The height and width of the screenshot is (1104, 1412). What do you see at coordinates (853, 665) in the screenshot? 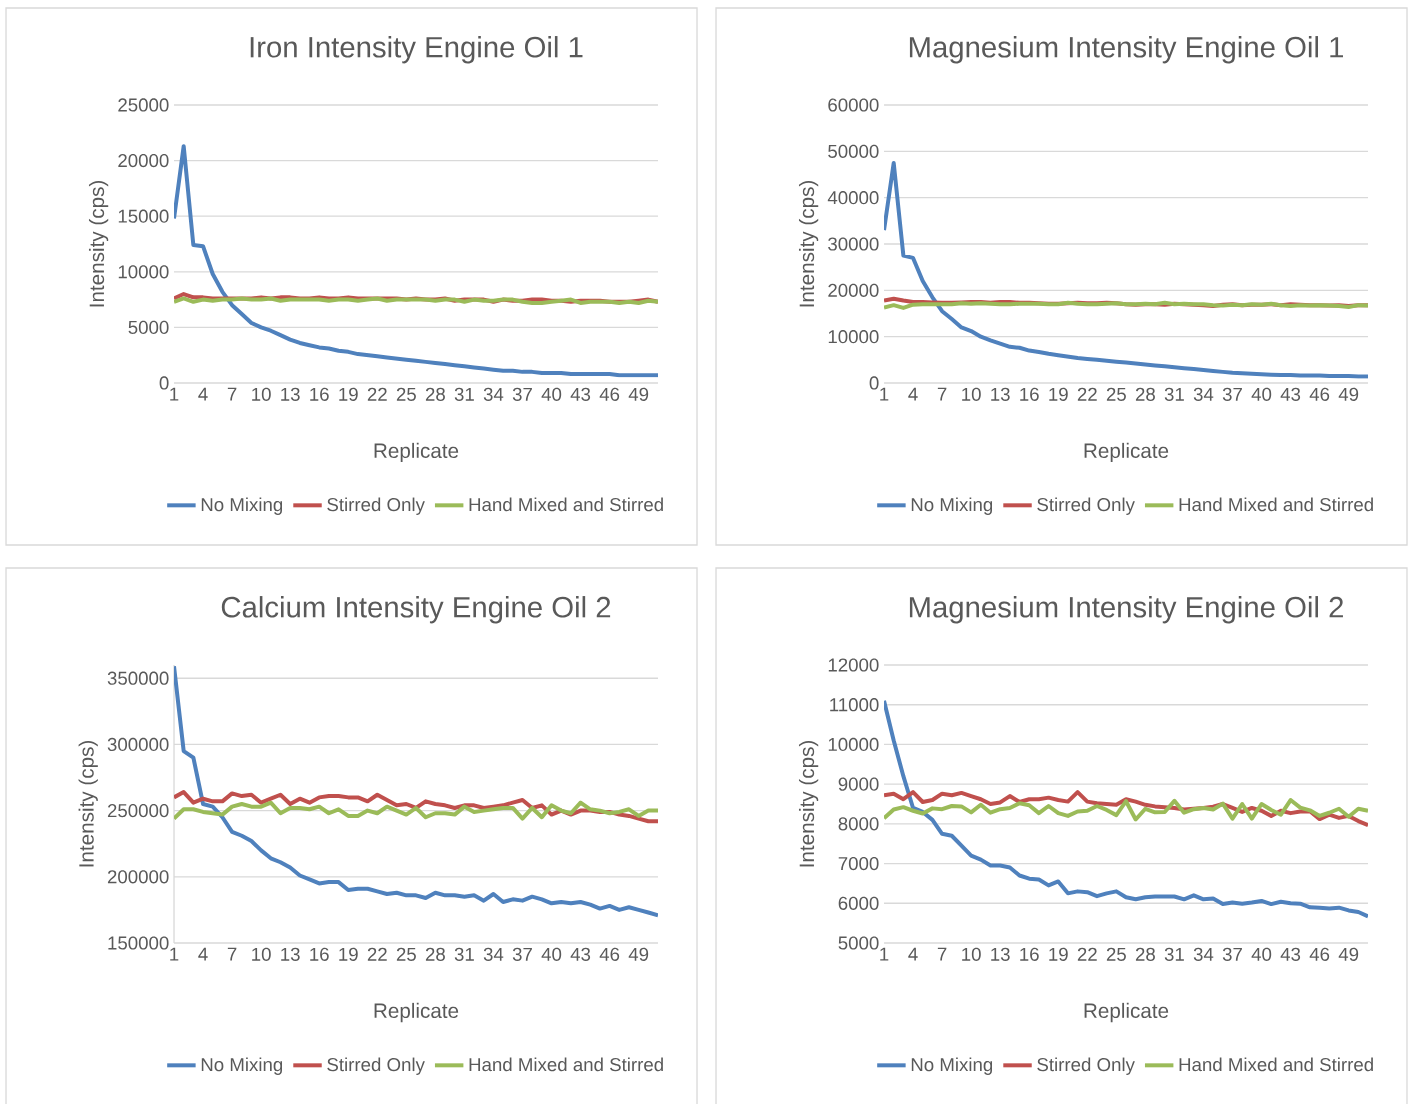
I see `y-tick-label: 12000` at bounding box center [853, 665].